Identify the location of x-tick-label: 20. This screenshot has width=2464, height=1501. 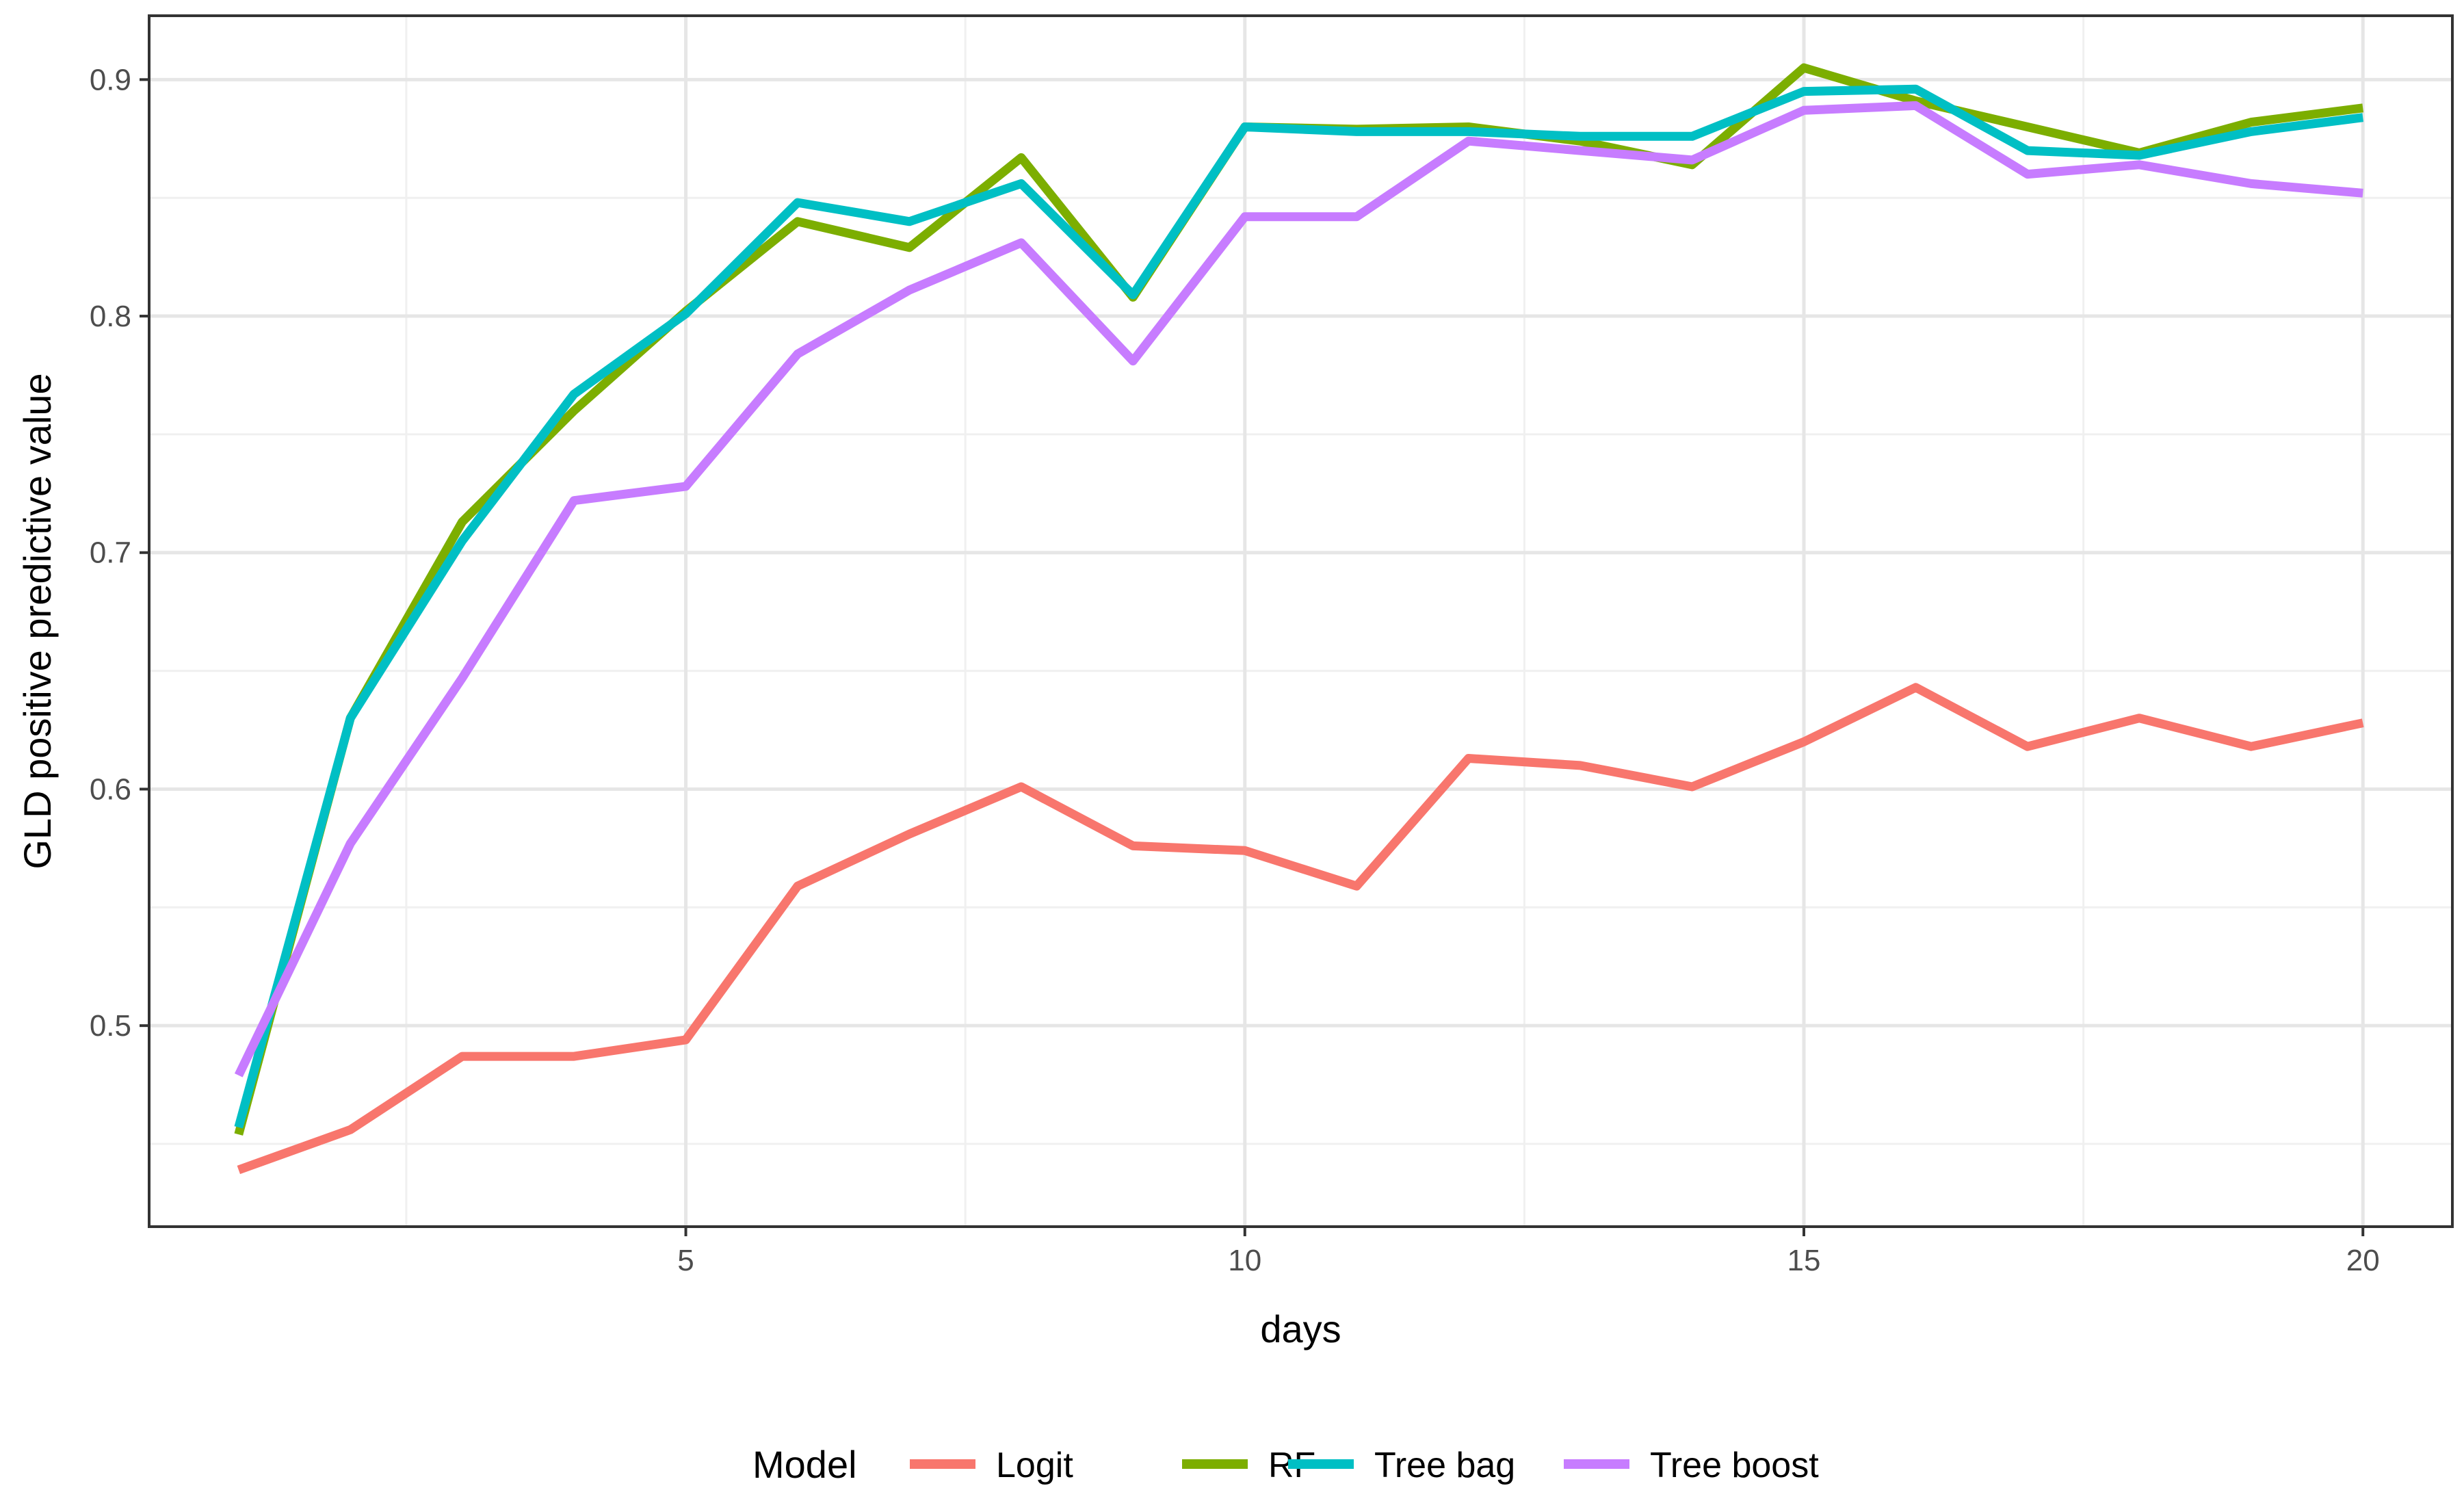
(2363, 1260).